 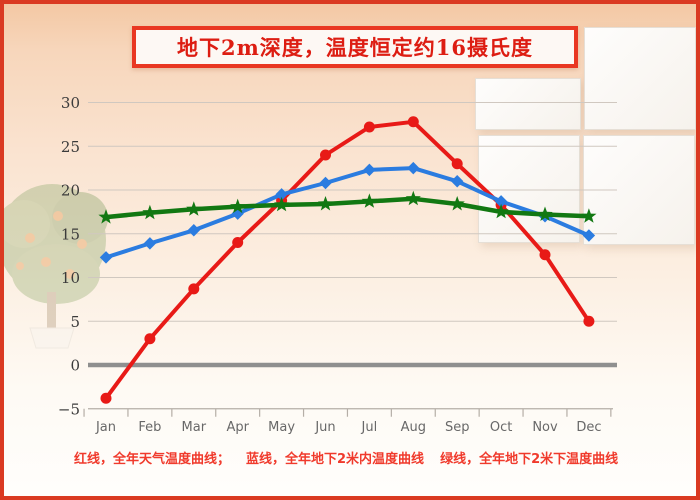 What do you see at coordinates (281, 427) in the screenshot?
I see `x-axis-label: May` at bounding box center [281, 427].